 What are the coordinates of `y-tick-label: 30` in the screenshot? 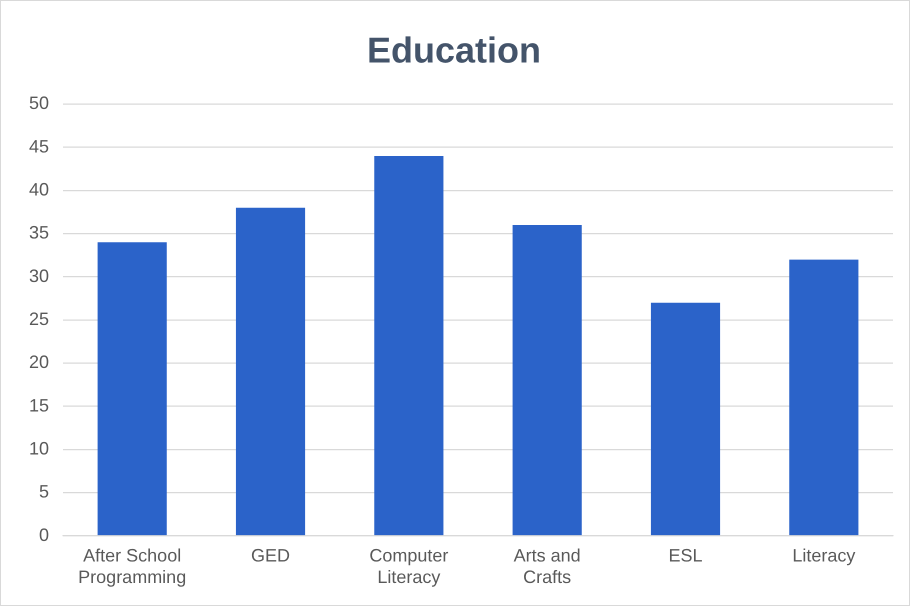 It's located at (39, 276).